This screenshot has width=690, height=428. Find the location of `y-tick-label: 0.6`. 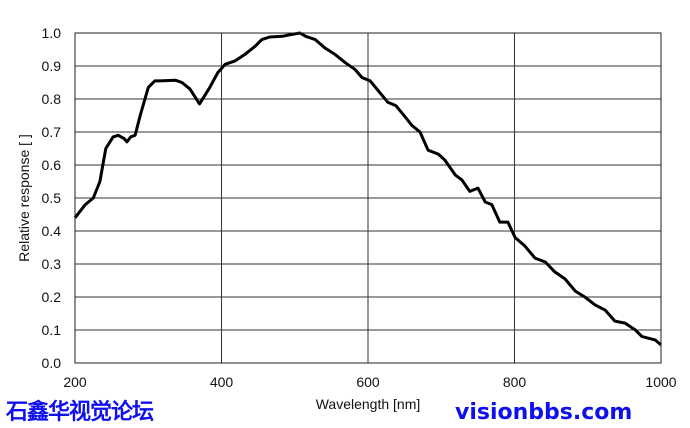

y-tick-label: 0.6 is located at coordinates (52, 165).